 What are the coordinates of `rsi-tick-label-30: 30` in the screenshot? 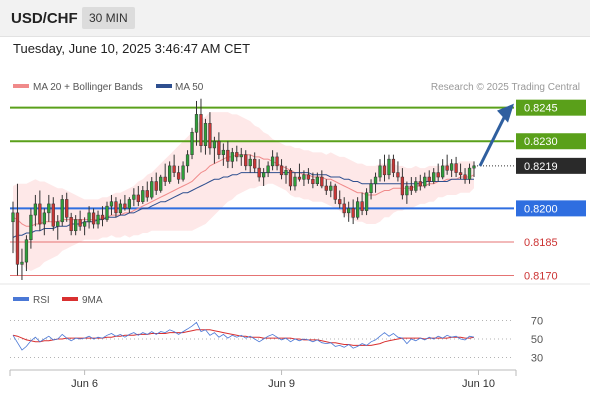 It's located at (537, 358).